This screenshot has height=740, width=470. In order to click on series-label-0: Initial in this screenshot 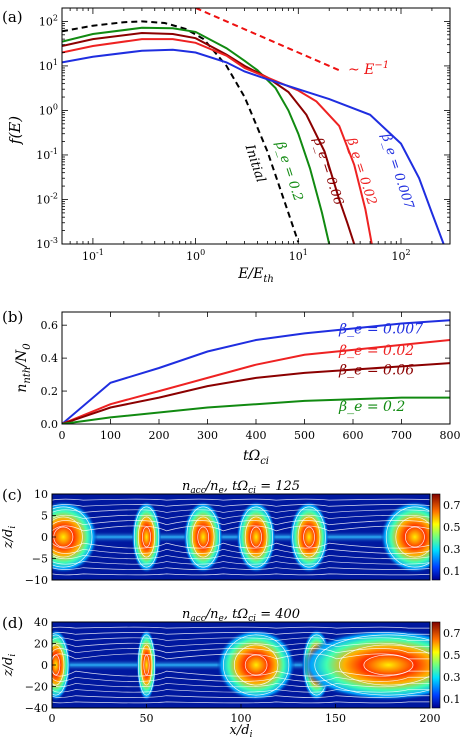, I will do `click(254, 163)`.